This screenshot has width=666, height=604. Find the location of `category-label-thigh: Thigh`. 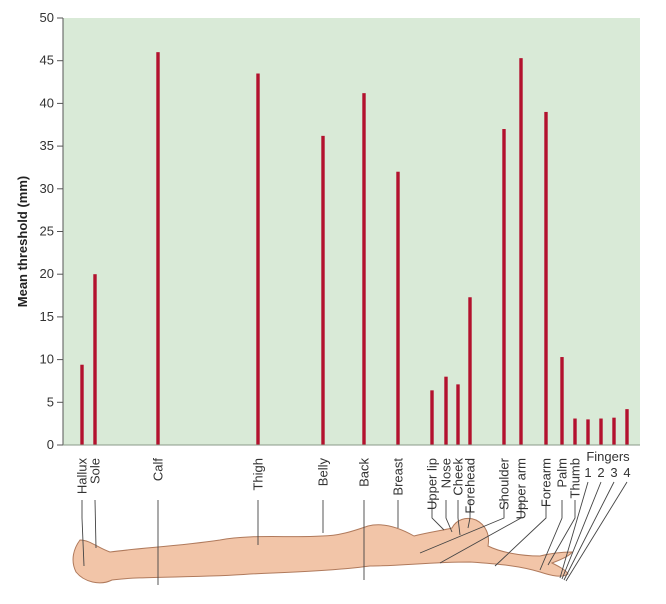

category-label-thigh: Thigh is located at coordinates (258, 474).